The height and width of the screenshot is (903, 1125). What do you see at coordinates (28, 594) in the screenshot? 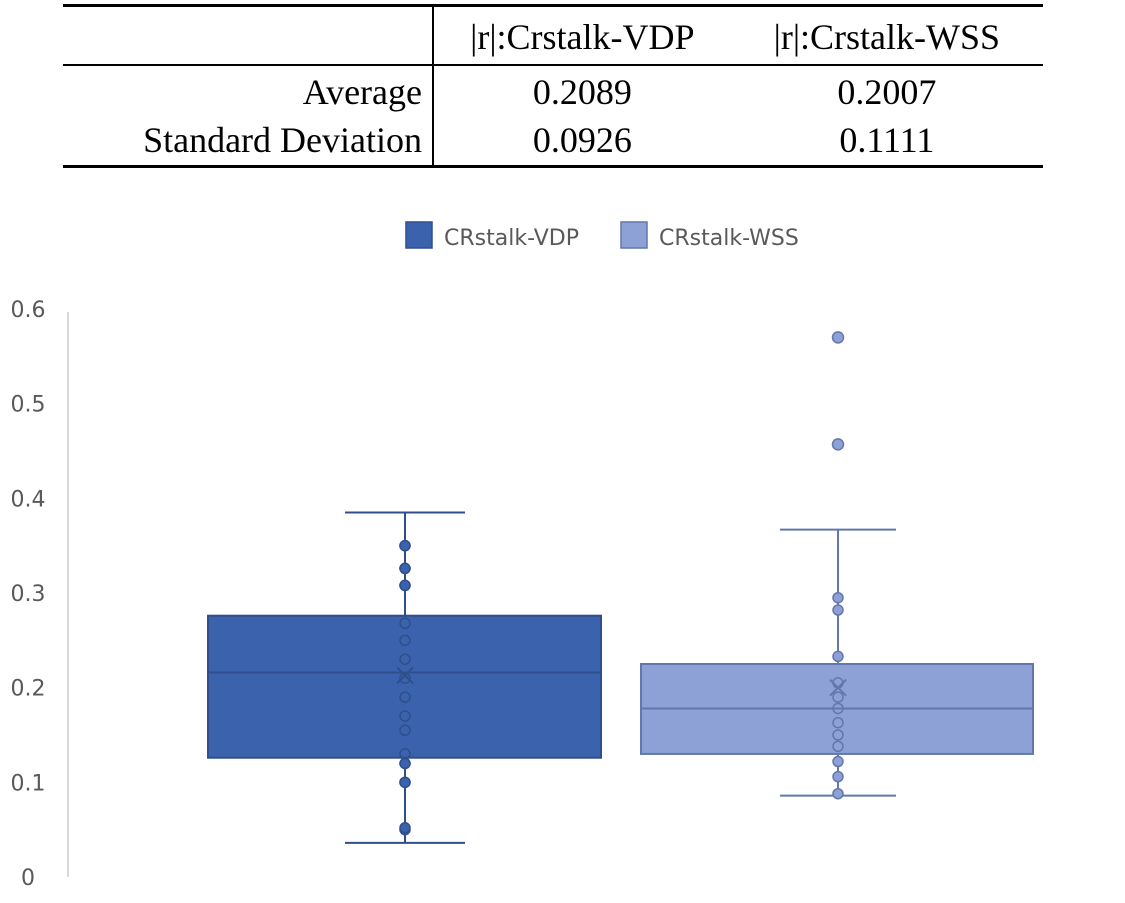
I see `y-tick-label: 0.3` at bounding box center [28, 594].